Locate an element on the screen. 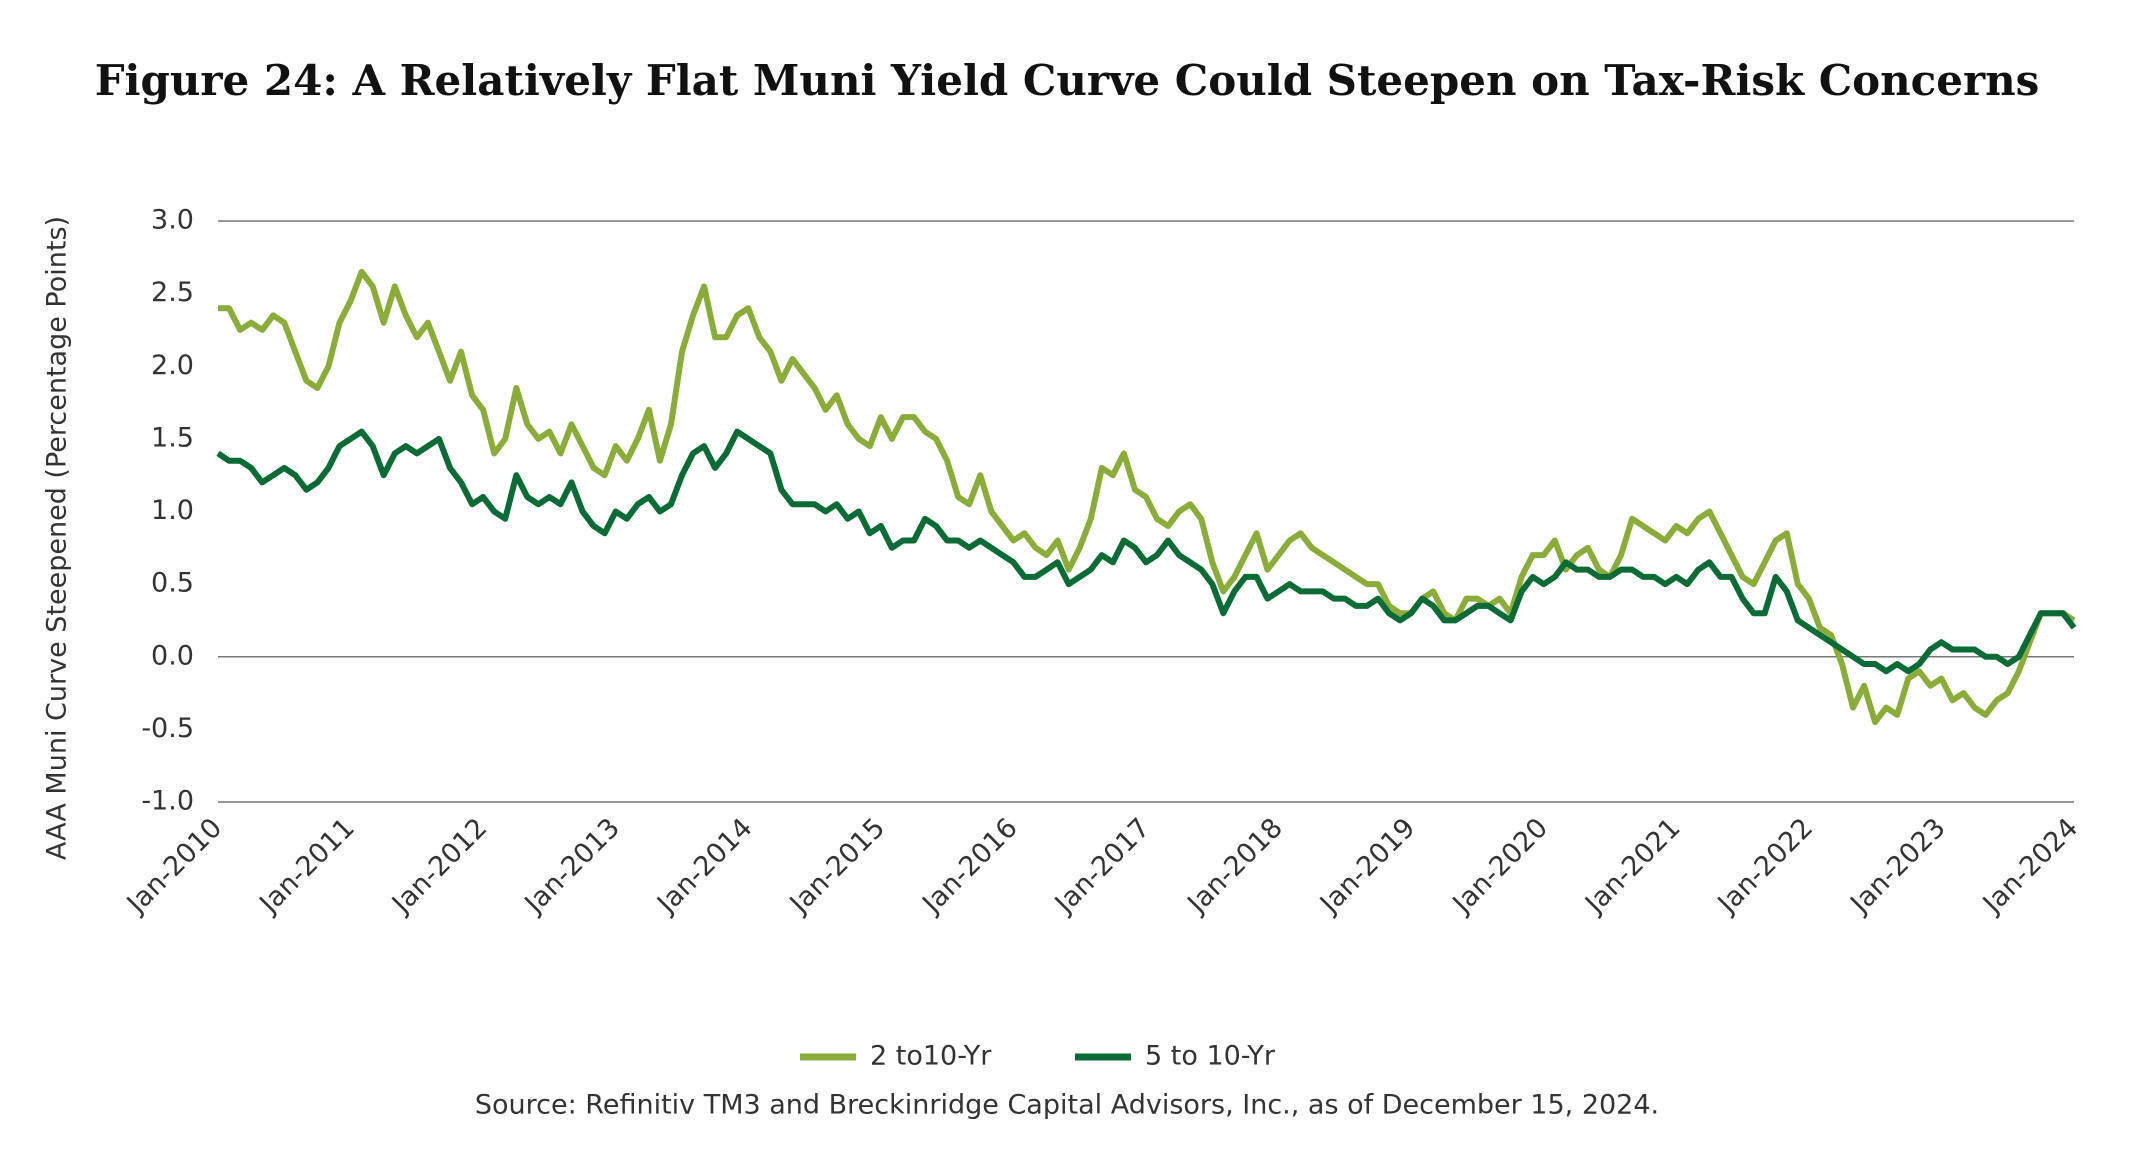 This screenshot has width=2134, height=1167. y-tick-label: 3.0 is located at coordinates (172, 220).